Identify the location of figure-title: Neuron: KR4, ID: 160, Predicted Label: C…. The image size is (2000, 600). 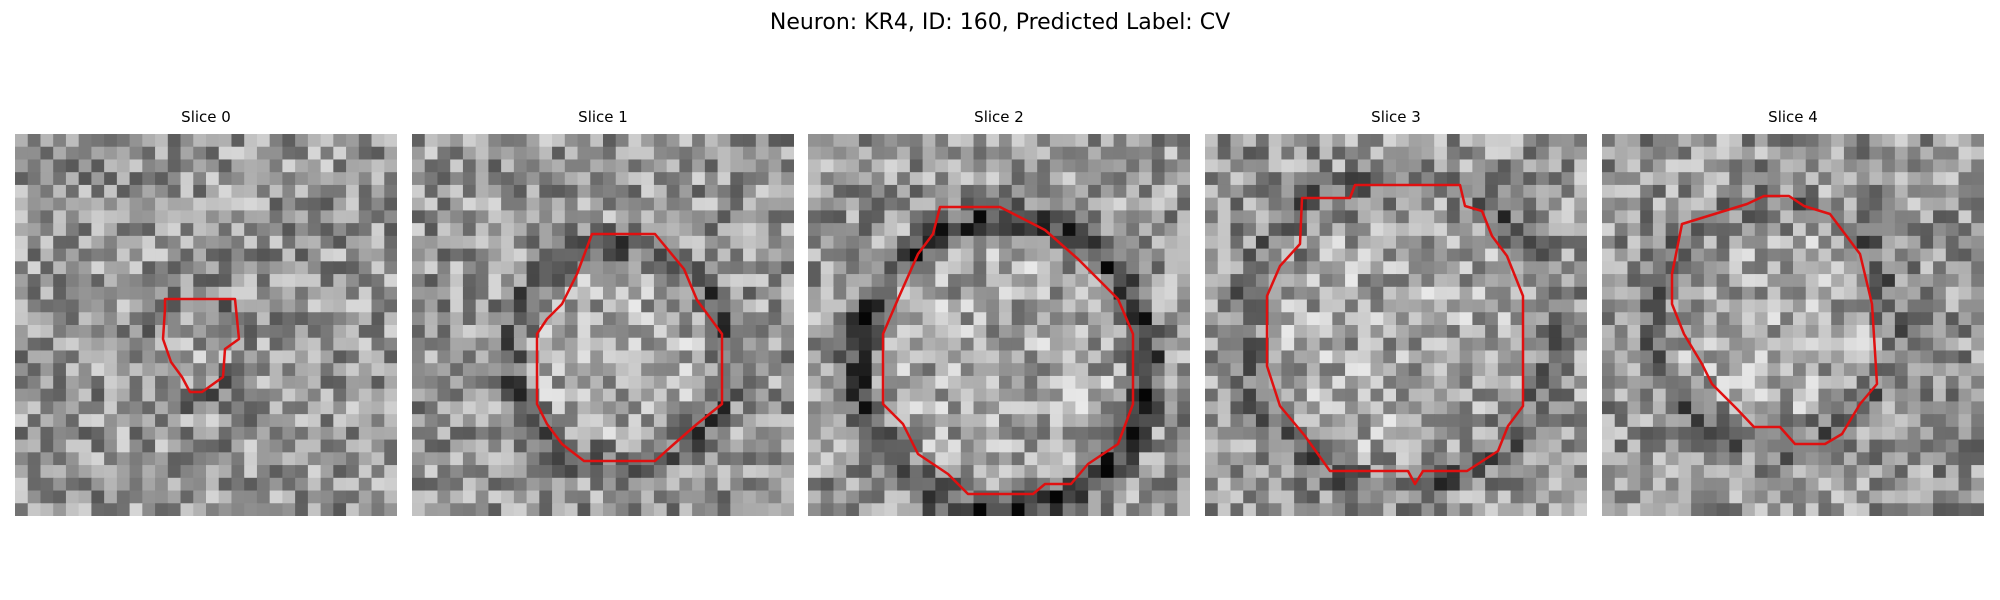
(1000, 22).